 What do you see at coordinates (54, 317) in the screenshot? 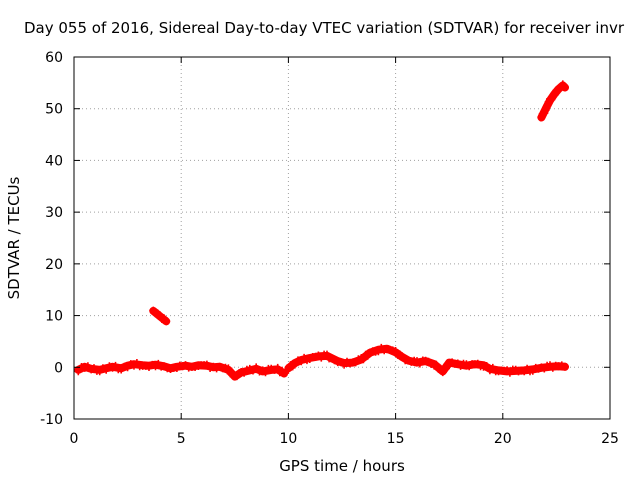
I see `y-tick-label: 10` at bounding box center [54, 317].